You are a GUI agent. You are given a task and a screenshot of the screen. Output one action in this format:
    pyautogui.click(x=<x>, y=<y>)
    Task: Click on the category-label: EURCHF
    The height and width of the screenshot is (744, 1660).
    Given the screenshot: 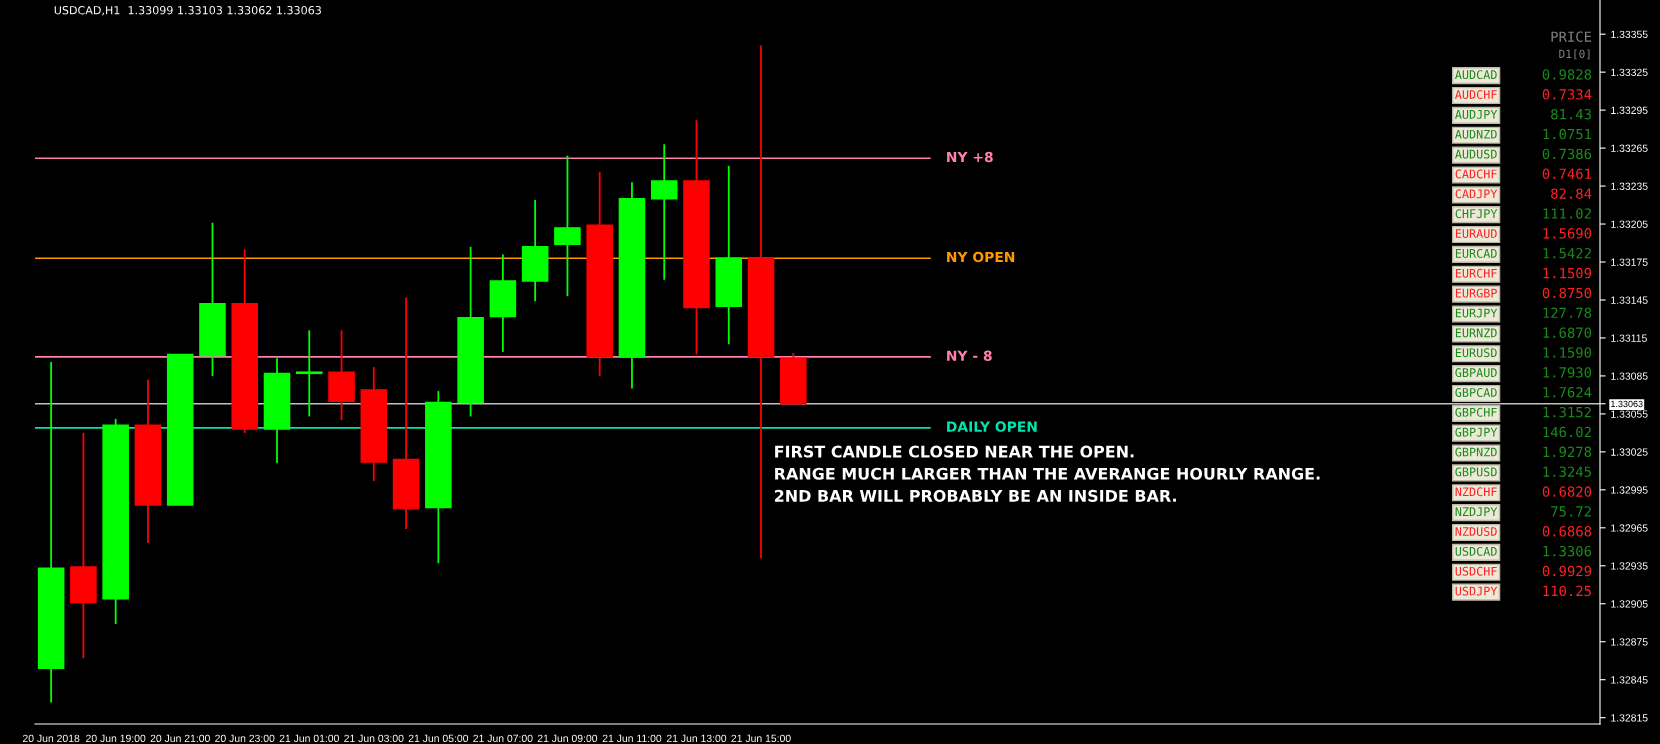 What is the action you would take?
    pyautogui.click(x=1476, y=273)
    